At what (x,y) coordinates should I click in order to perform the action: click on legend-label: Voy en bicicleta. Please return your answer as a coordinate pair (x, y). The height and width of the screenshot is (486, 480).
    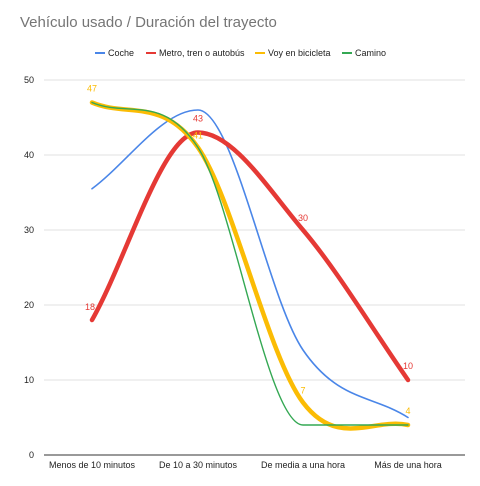
    Looking at the image, I should click on (299, 53).